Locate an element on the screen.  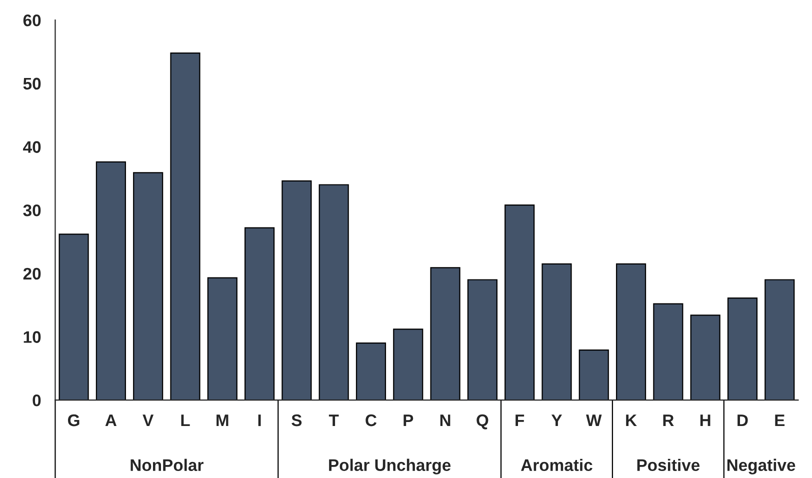
y-tick-label: 40 is located at coordinates (32, 147).